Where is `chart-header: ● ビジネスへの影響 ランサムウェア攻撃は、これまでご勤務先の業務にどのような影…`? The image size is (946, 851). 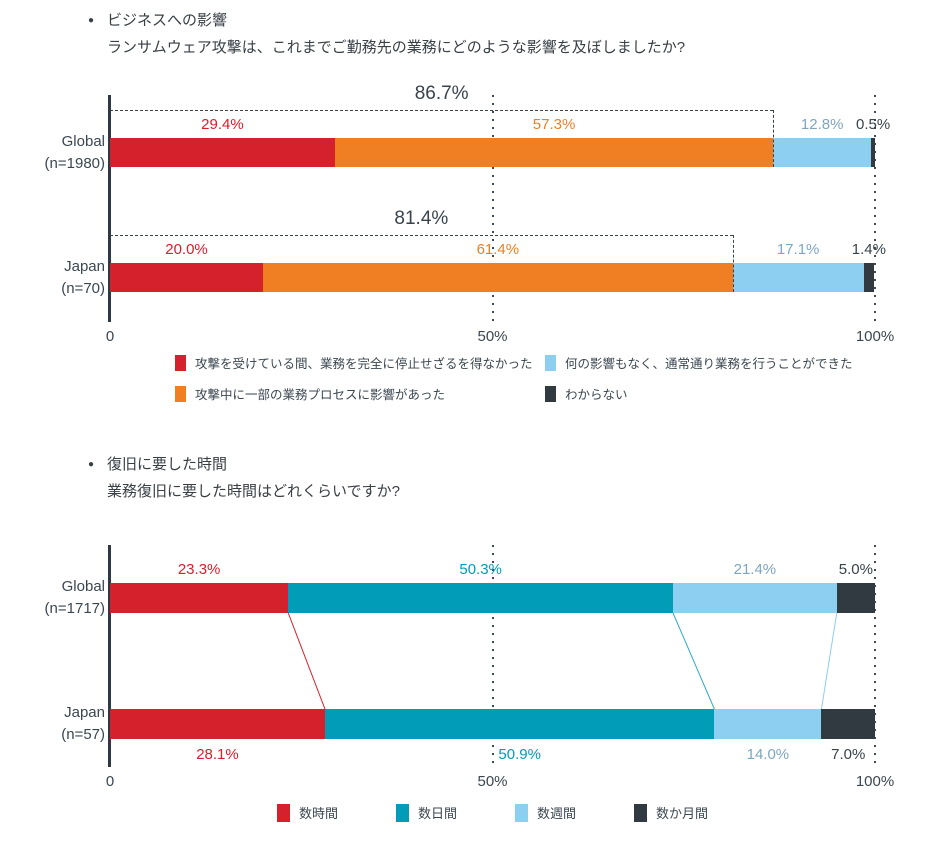 chart-header: ● ビジネスへの影響 ランサムウェア攻撃は、これまでご勤務先の業務にどのような影… is located at coordinates (386, 34).